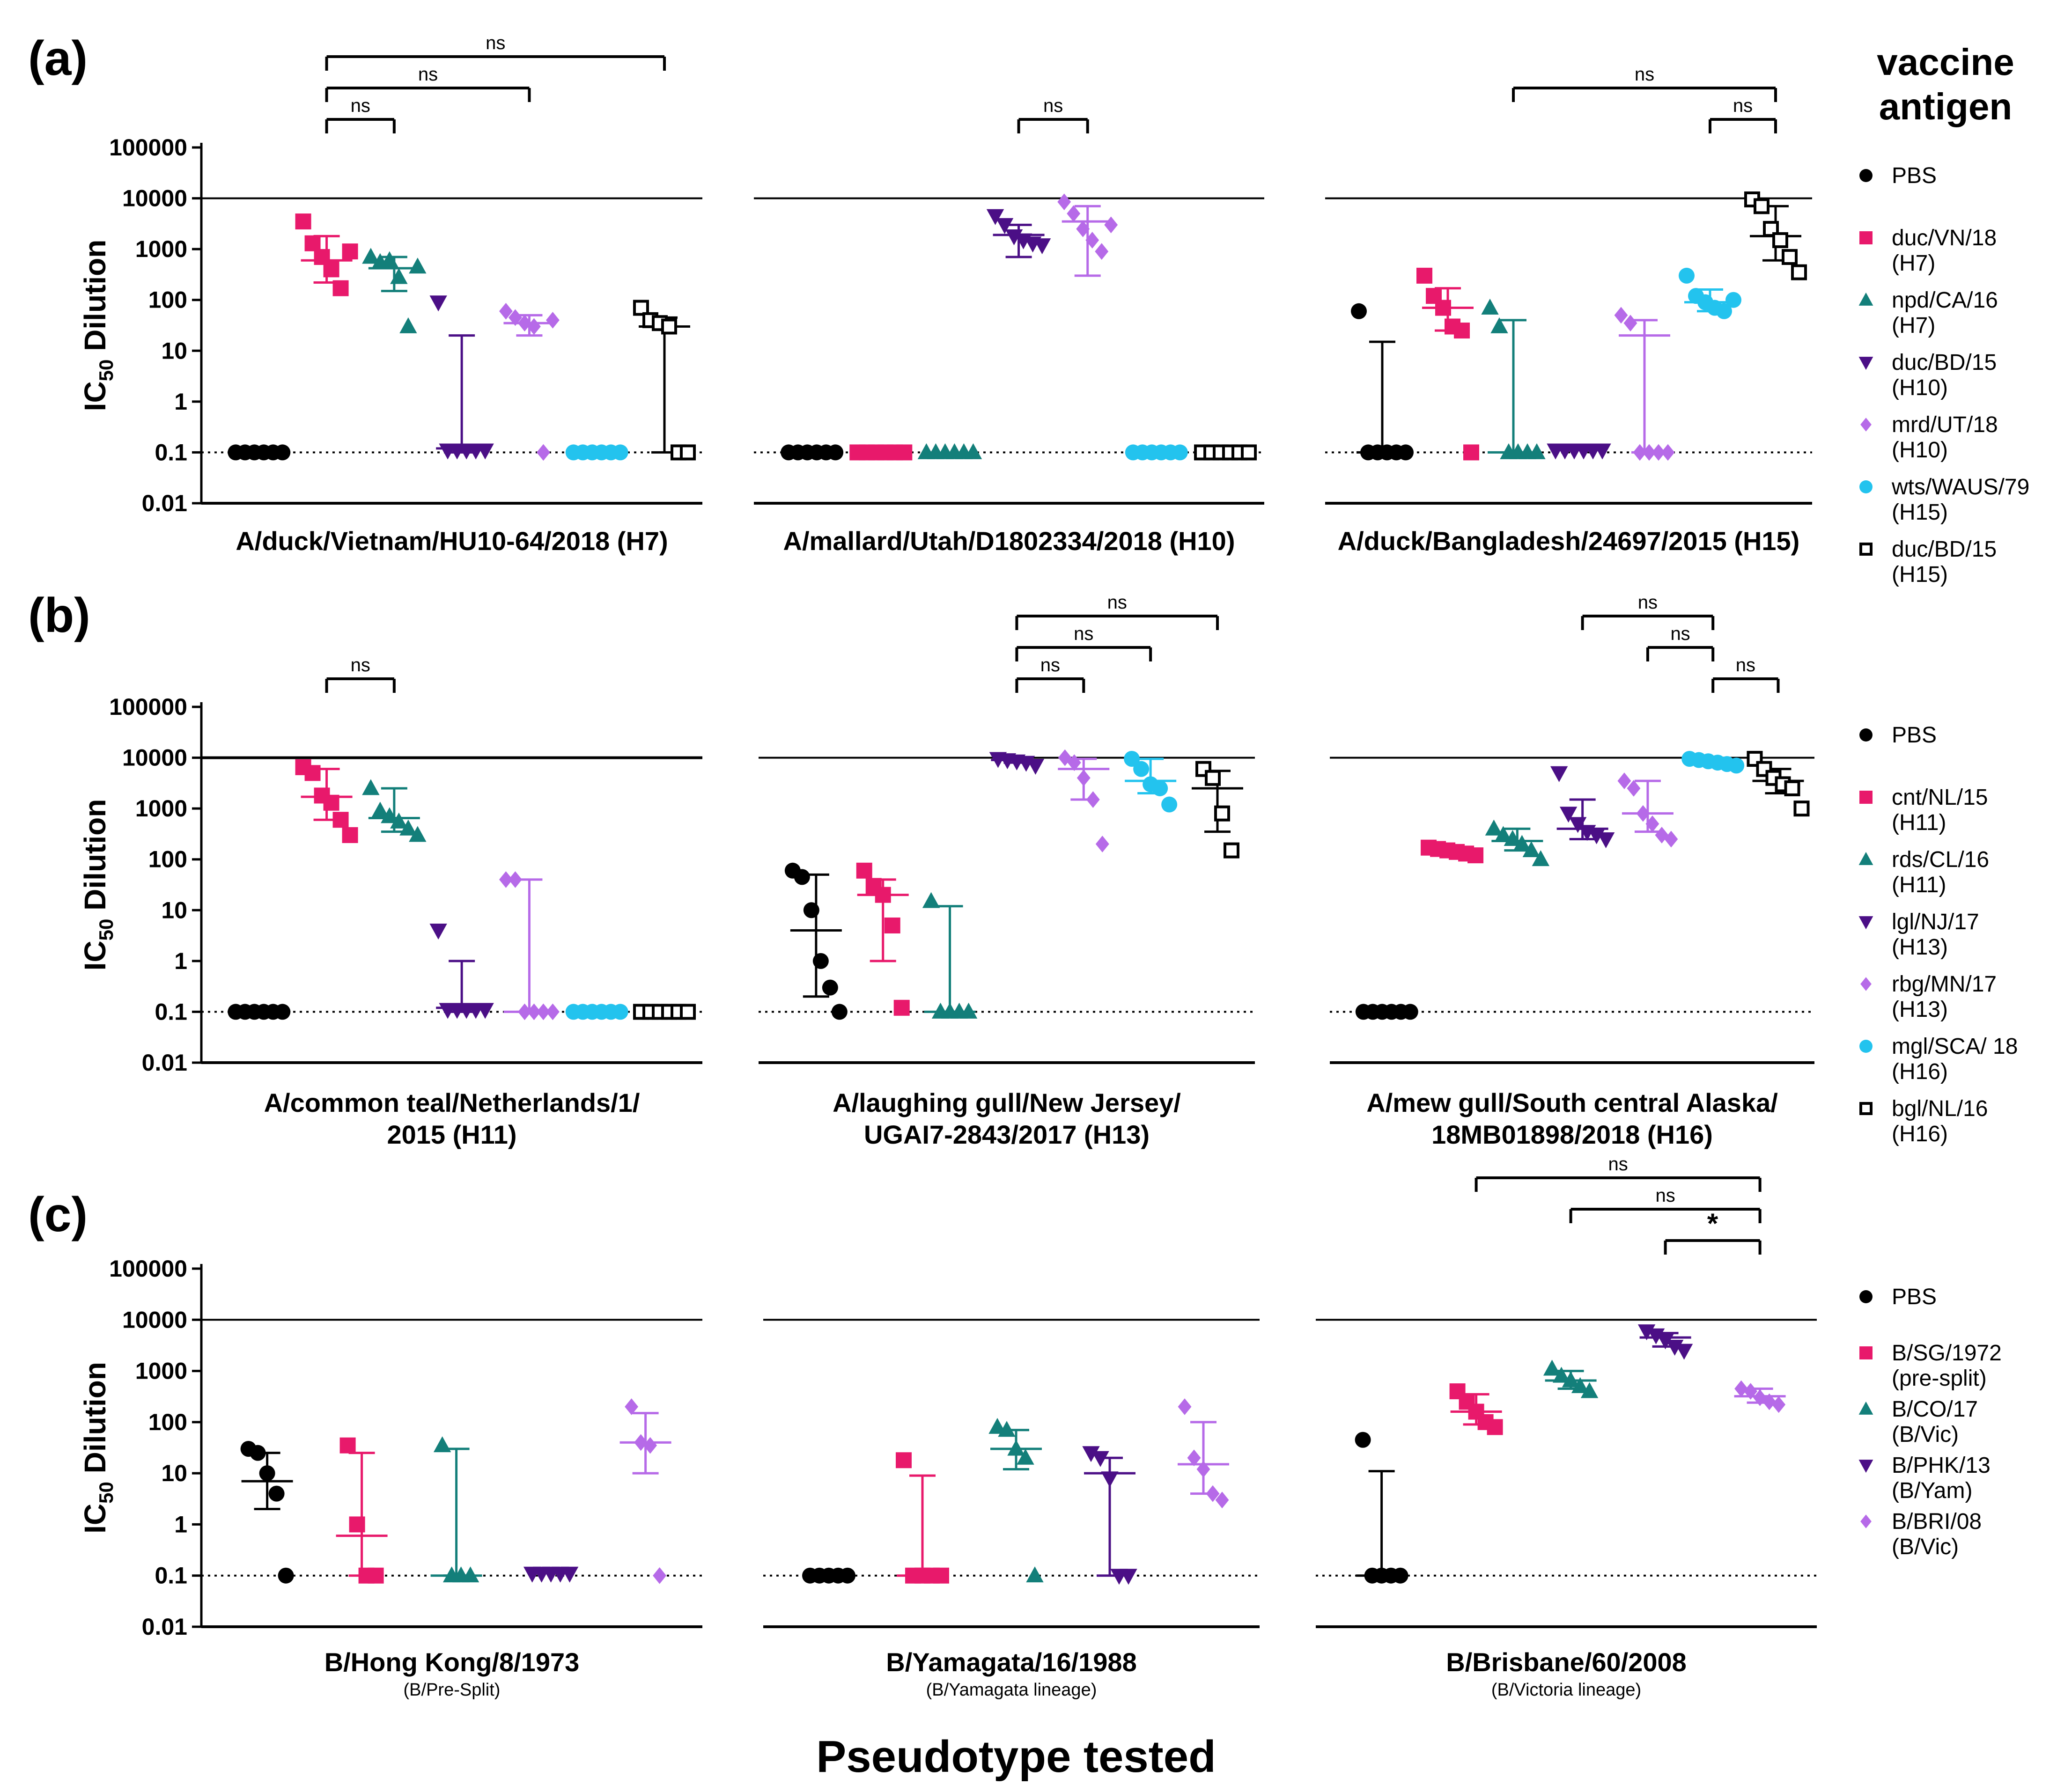 The image size is (2057, 1792). What do you see at coordinates (1932, 1491) in the screenshot?
I see `legend-label-line-2: (B/Yam)` at bounding box center [1932, 1491].